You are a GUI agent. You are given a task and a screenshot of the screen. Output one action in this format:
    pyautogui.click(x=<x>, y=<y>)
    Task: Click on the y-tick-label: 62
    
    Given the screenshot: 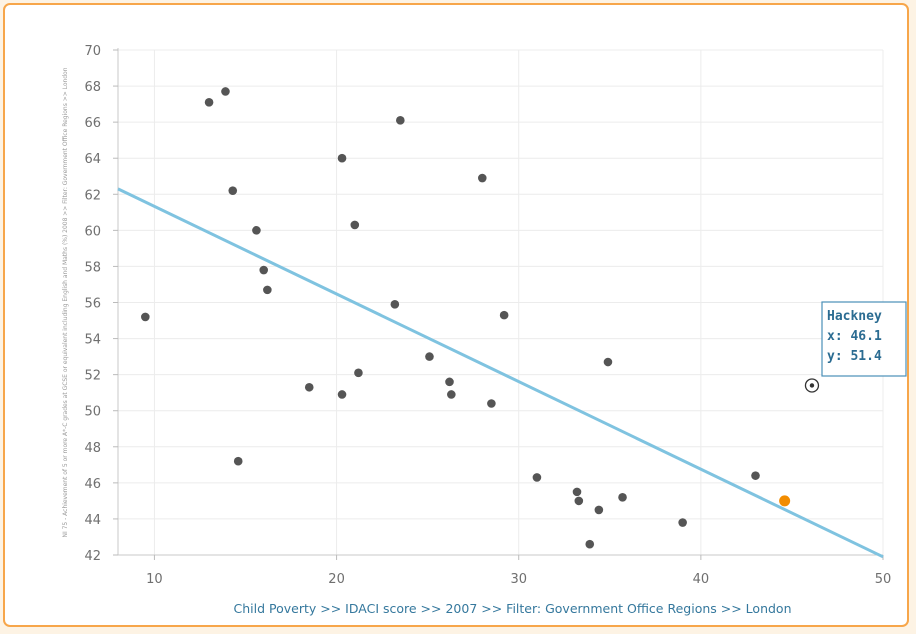 What is the action you would take?
    pyautogui.click(x=92, y=195)
    